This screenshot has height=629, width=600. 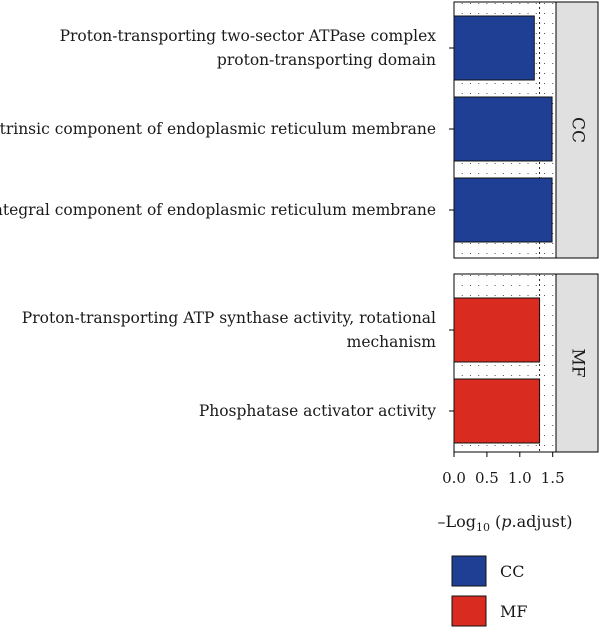 What do you see at coordinates (469, 611) in the screenshot?
I see `legend-swatch-mf` at bounding box center [469, 611].